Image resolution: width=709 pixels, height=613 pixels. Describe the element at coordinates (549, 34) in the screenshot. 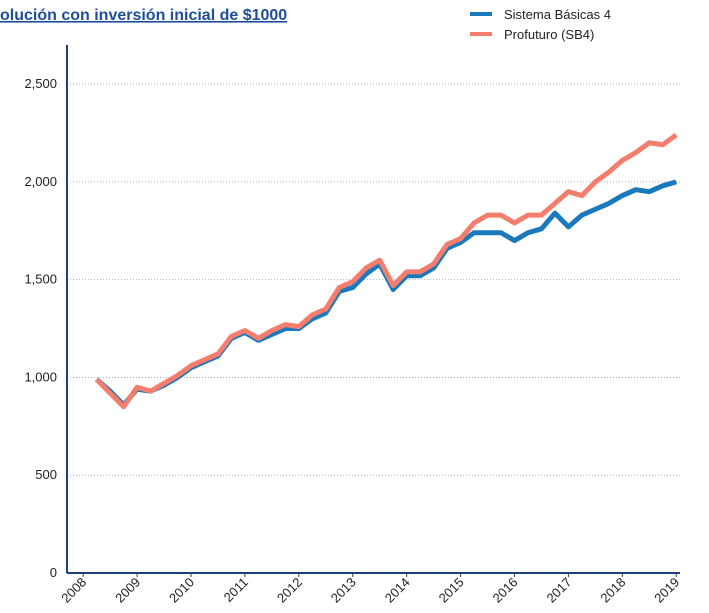

I see `legend-label: Profuturo (SB4)` at that location.